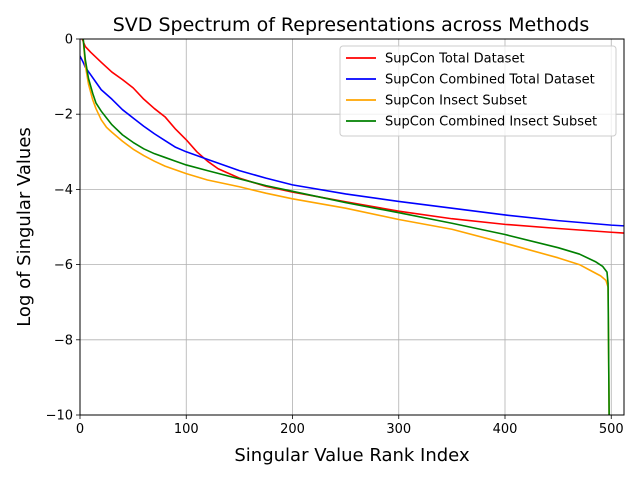  What do you see at coordinates (59, 416) in the screenshot?
I see `y-tick-label: −10` at bounding box center [59, 416].